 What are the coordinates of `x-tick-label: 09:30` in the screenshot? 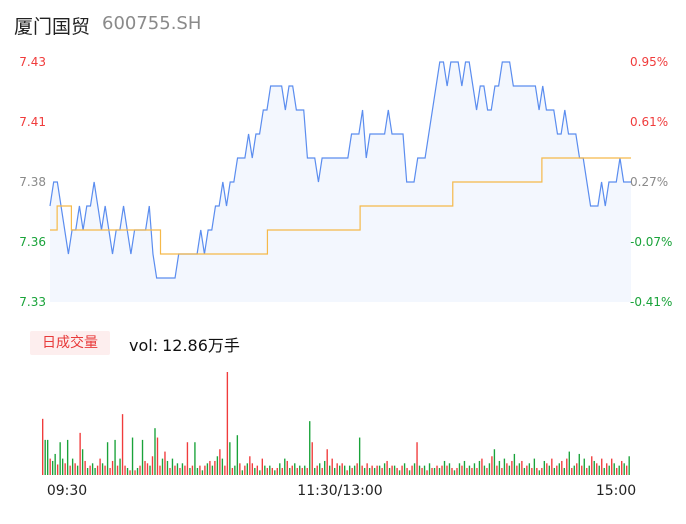 It's located at (67, 491).